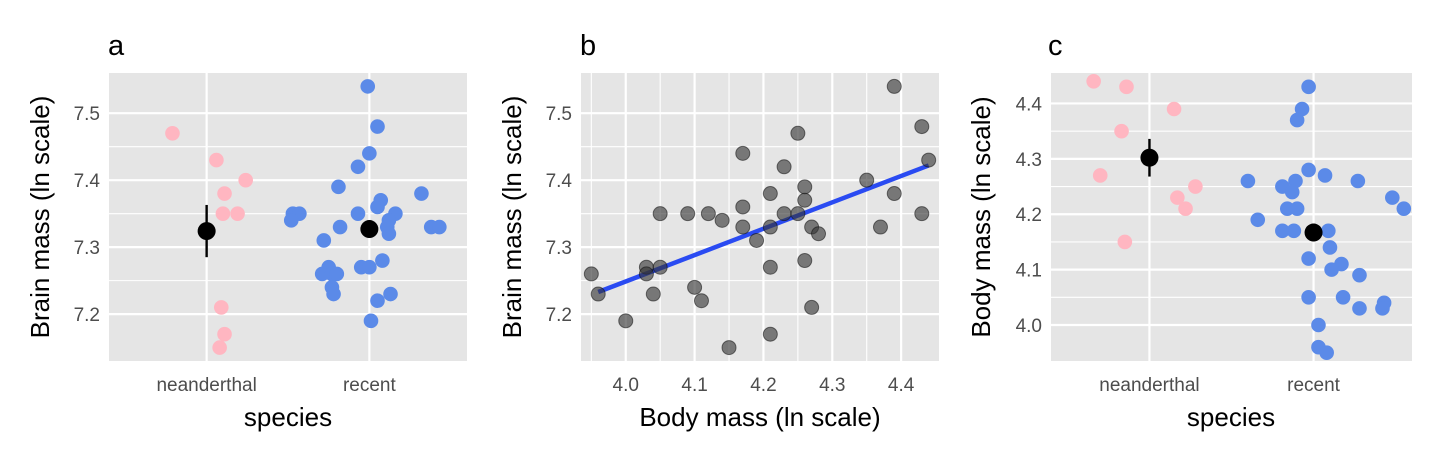 This screenshot has width=1440, height=460. Describe the element at coordinates (116, 46) in the screenshot. I see `panel-a-tag: a` at that location.